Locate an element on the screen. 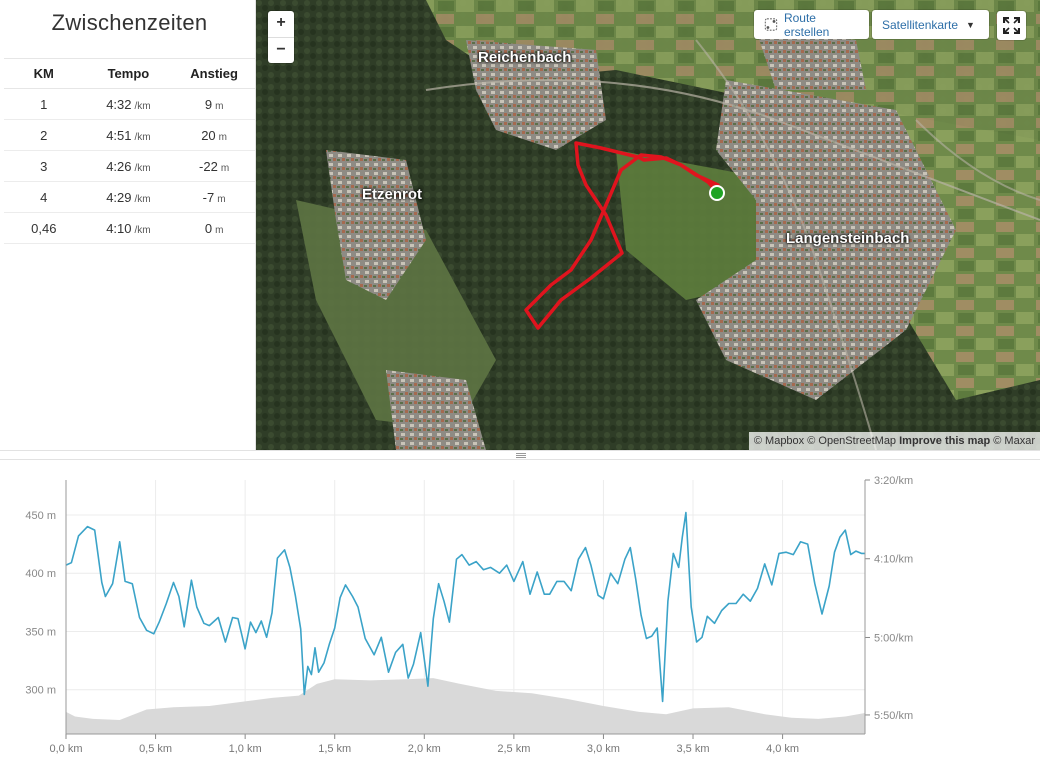  split-km: 2 is located at coordinates (44, 135).